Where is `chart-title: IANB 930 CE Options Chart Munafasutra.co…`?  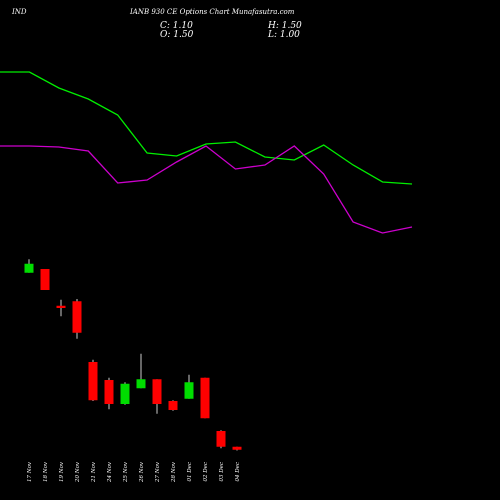 chart-title: IANB 930 CE Options Chart Munafasutra.co… is located at coordinates (212, 12).